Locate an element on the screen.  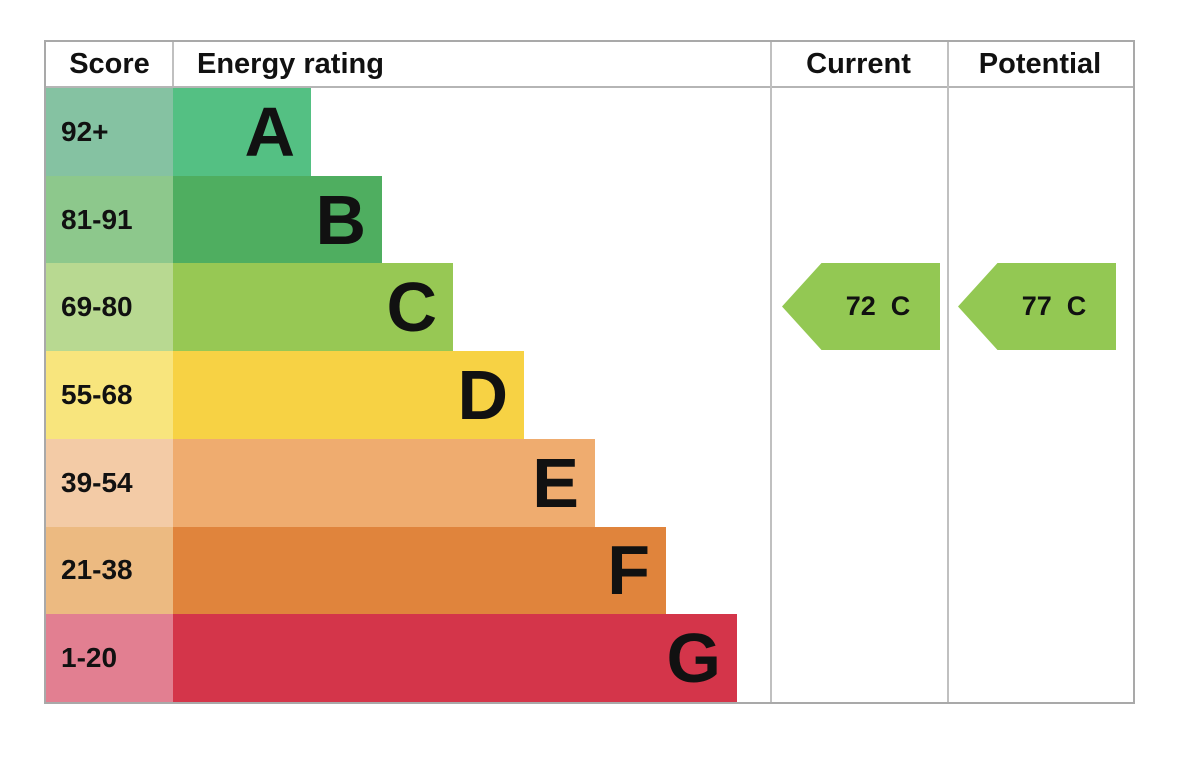
score-column-divider is located at coordinates (173, 64).